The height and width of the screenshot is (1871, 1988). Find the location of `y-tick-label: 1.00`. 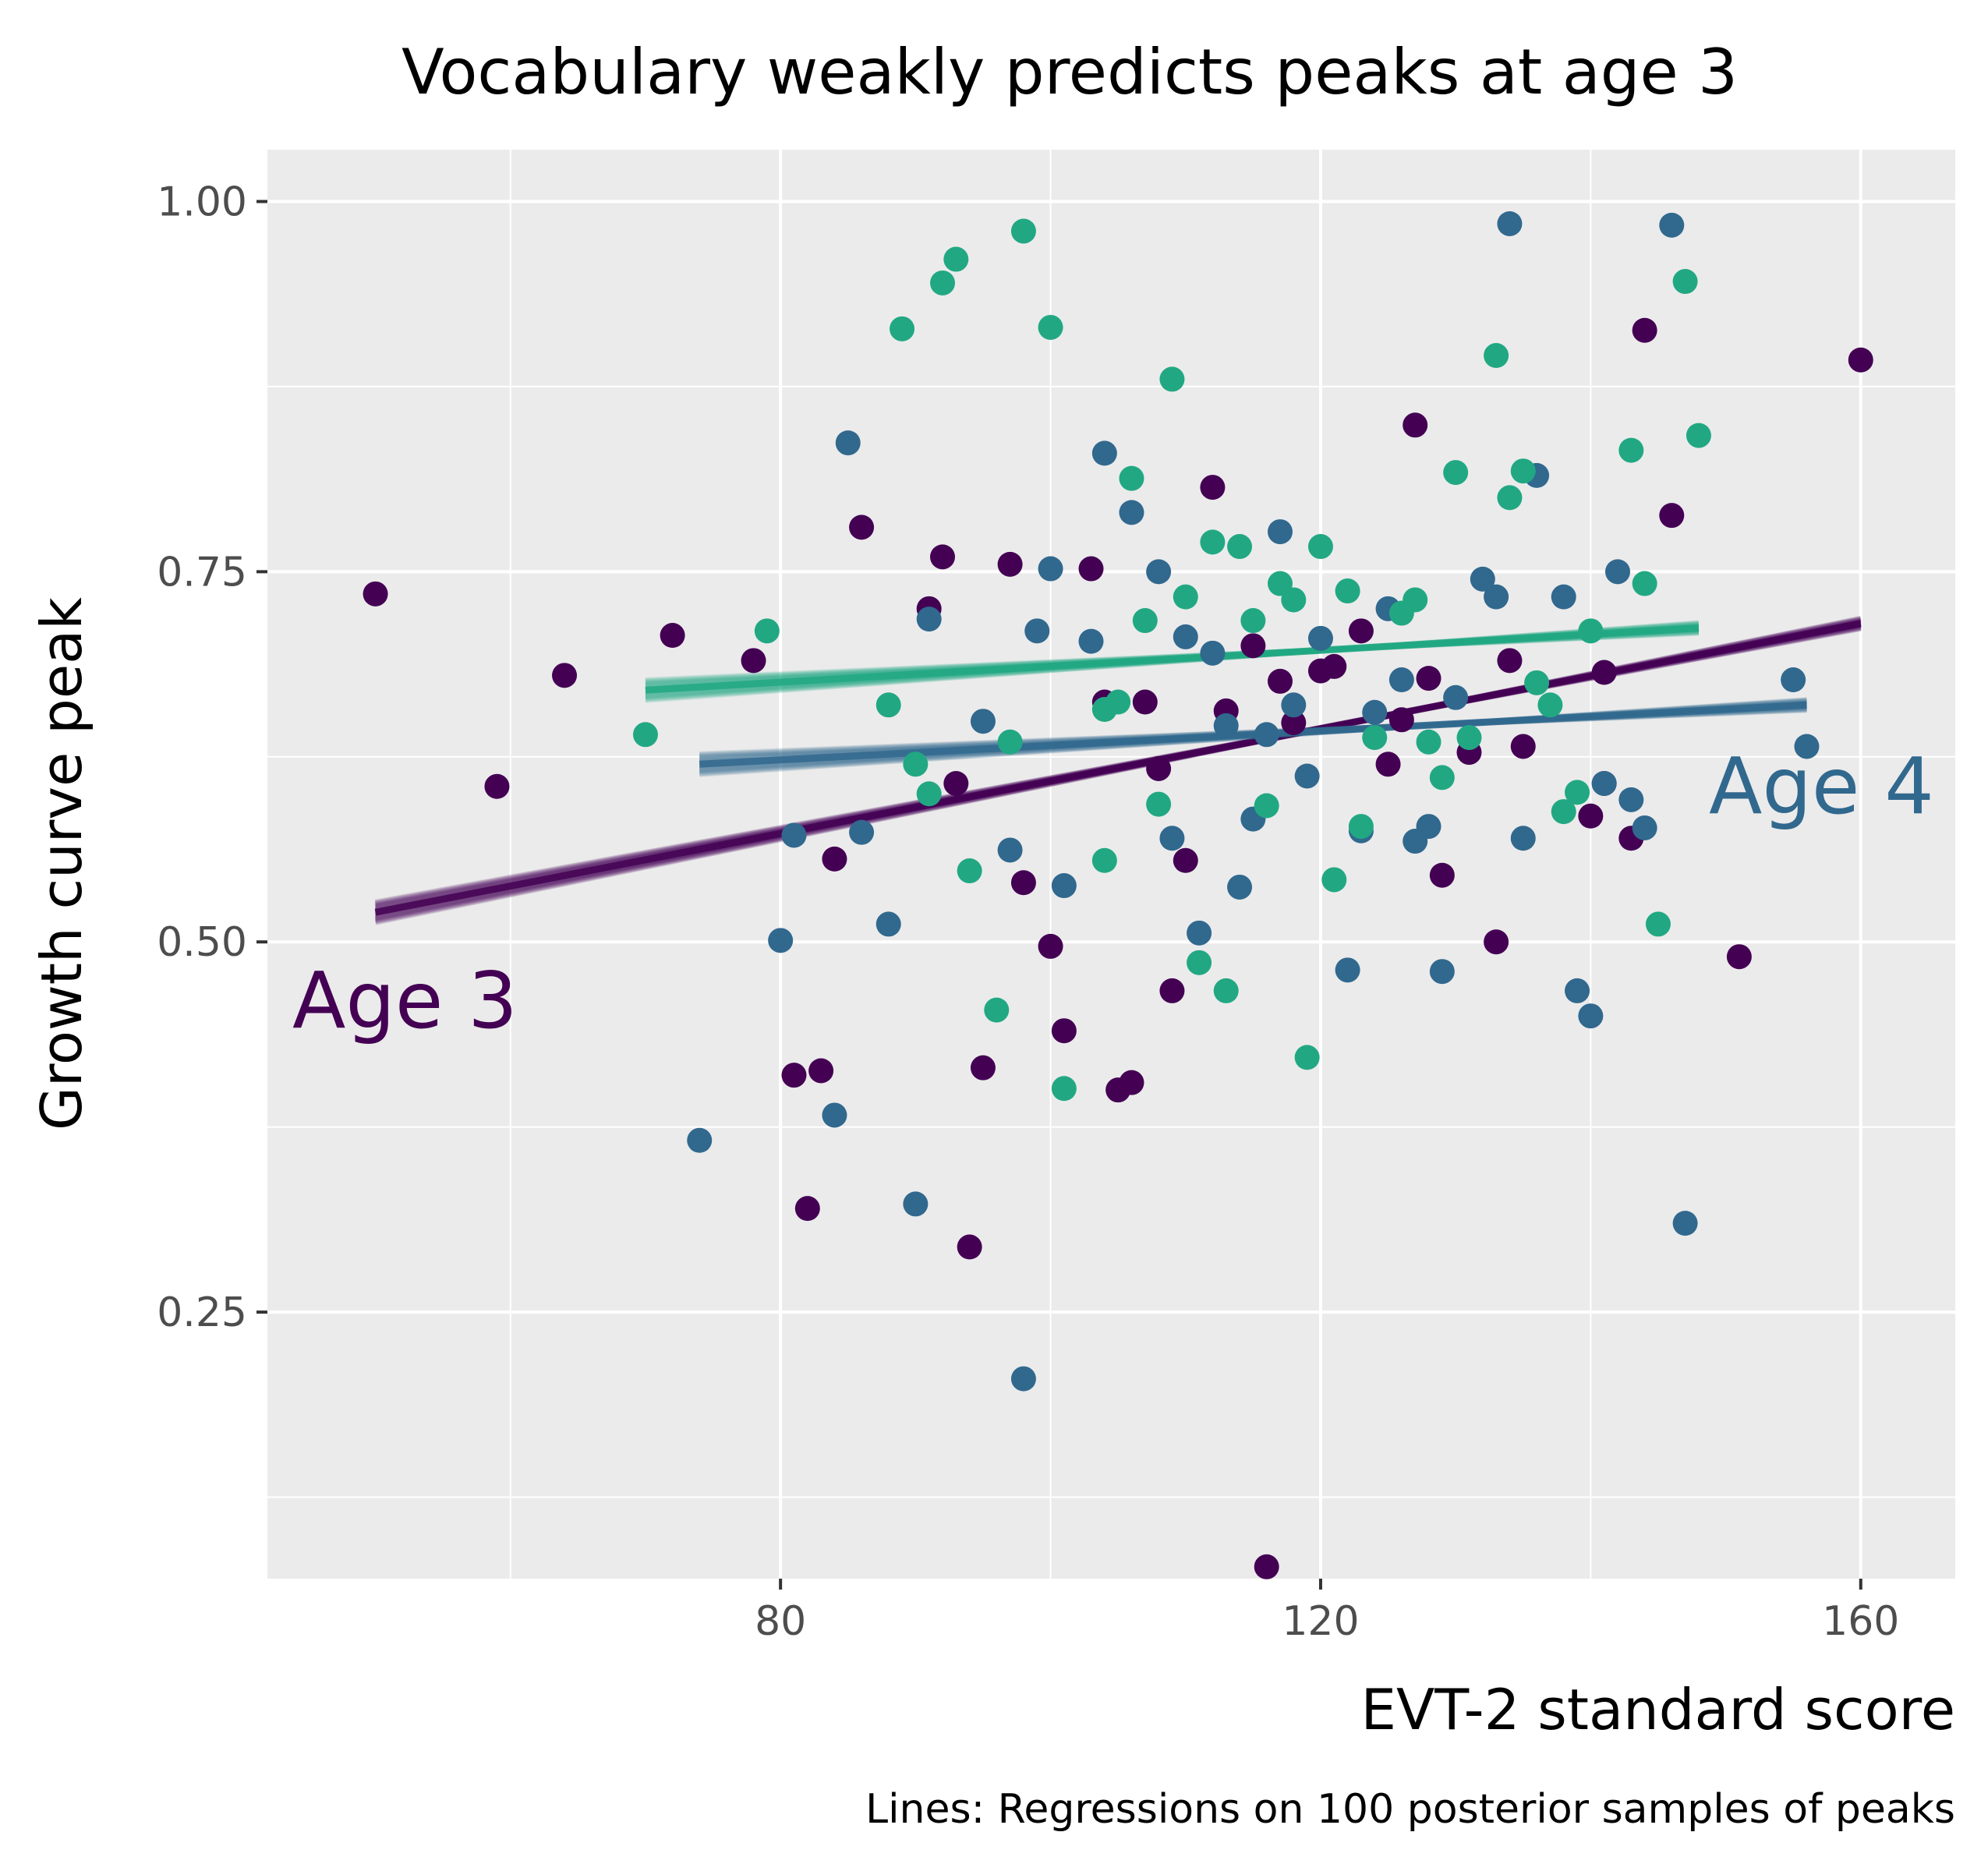

y-tick-label: 1.00 is located at coordinates (202, 202).